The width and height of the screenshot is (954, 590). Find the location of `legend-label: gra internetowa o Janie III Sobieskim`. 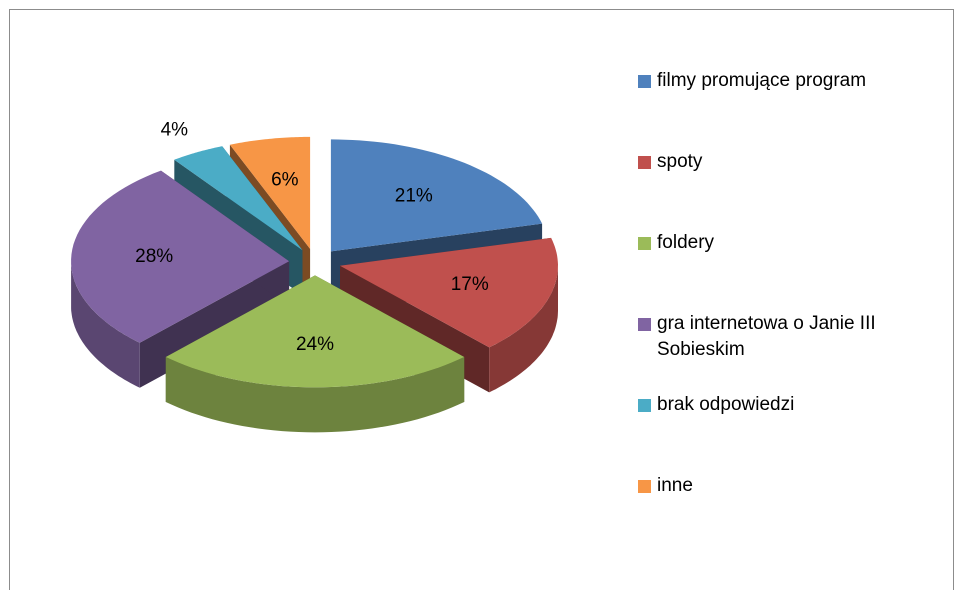

legend-label: gra internetowa o Janie III Sobieskim is located at coordinates (766, 336).